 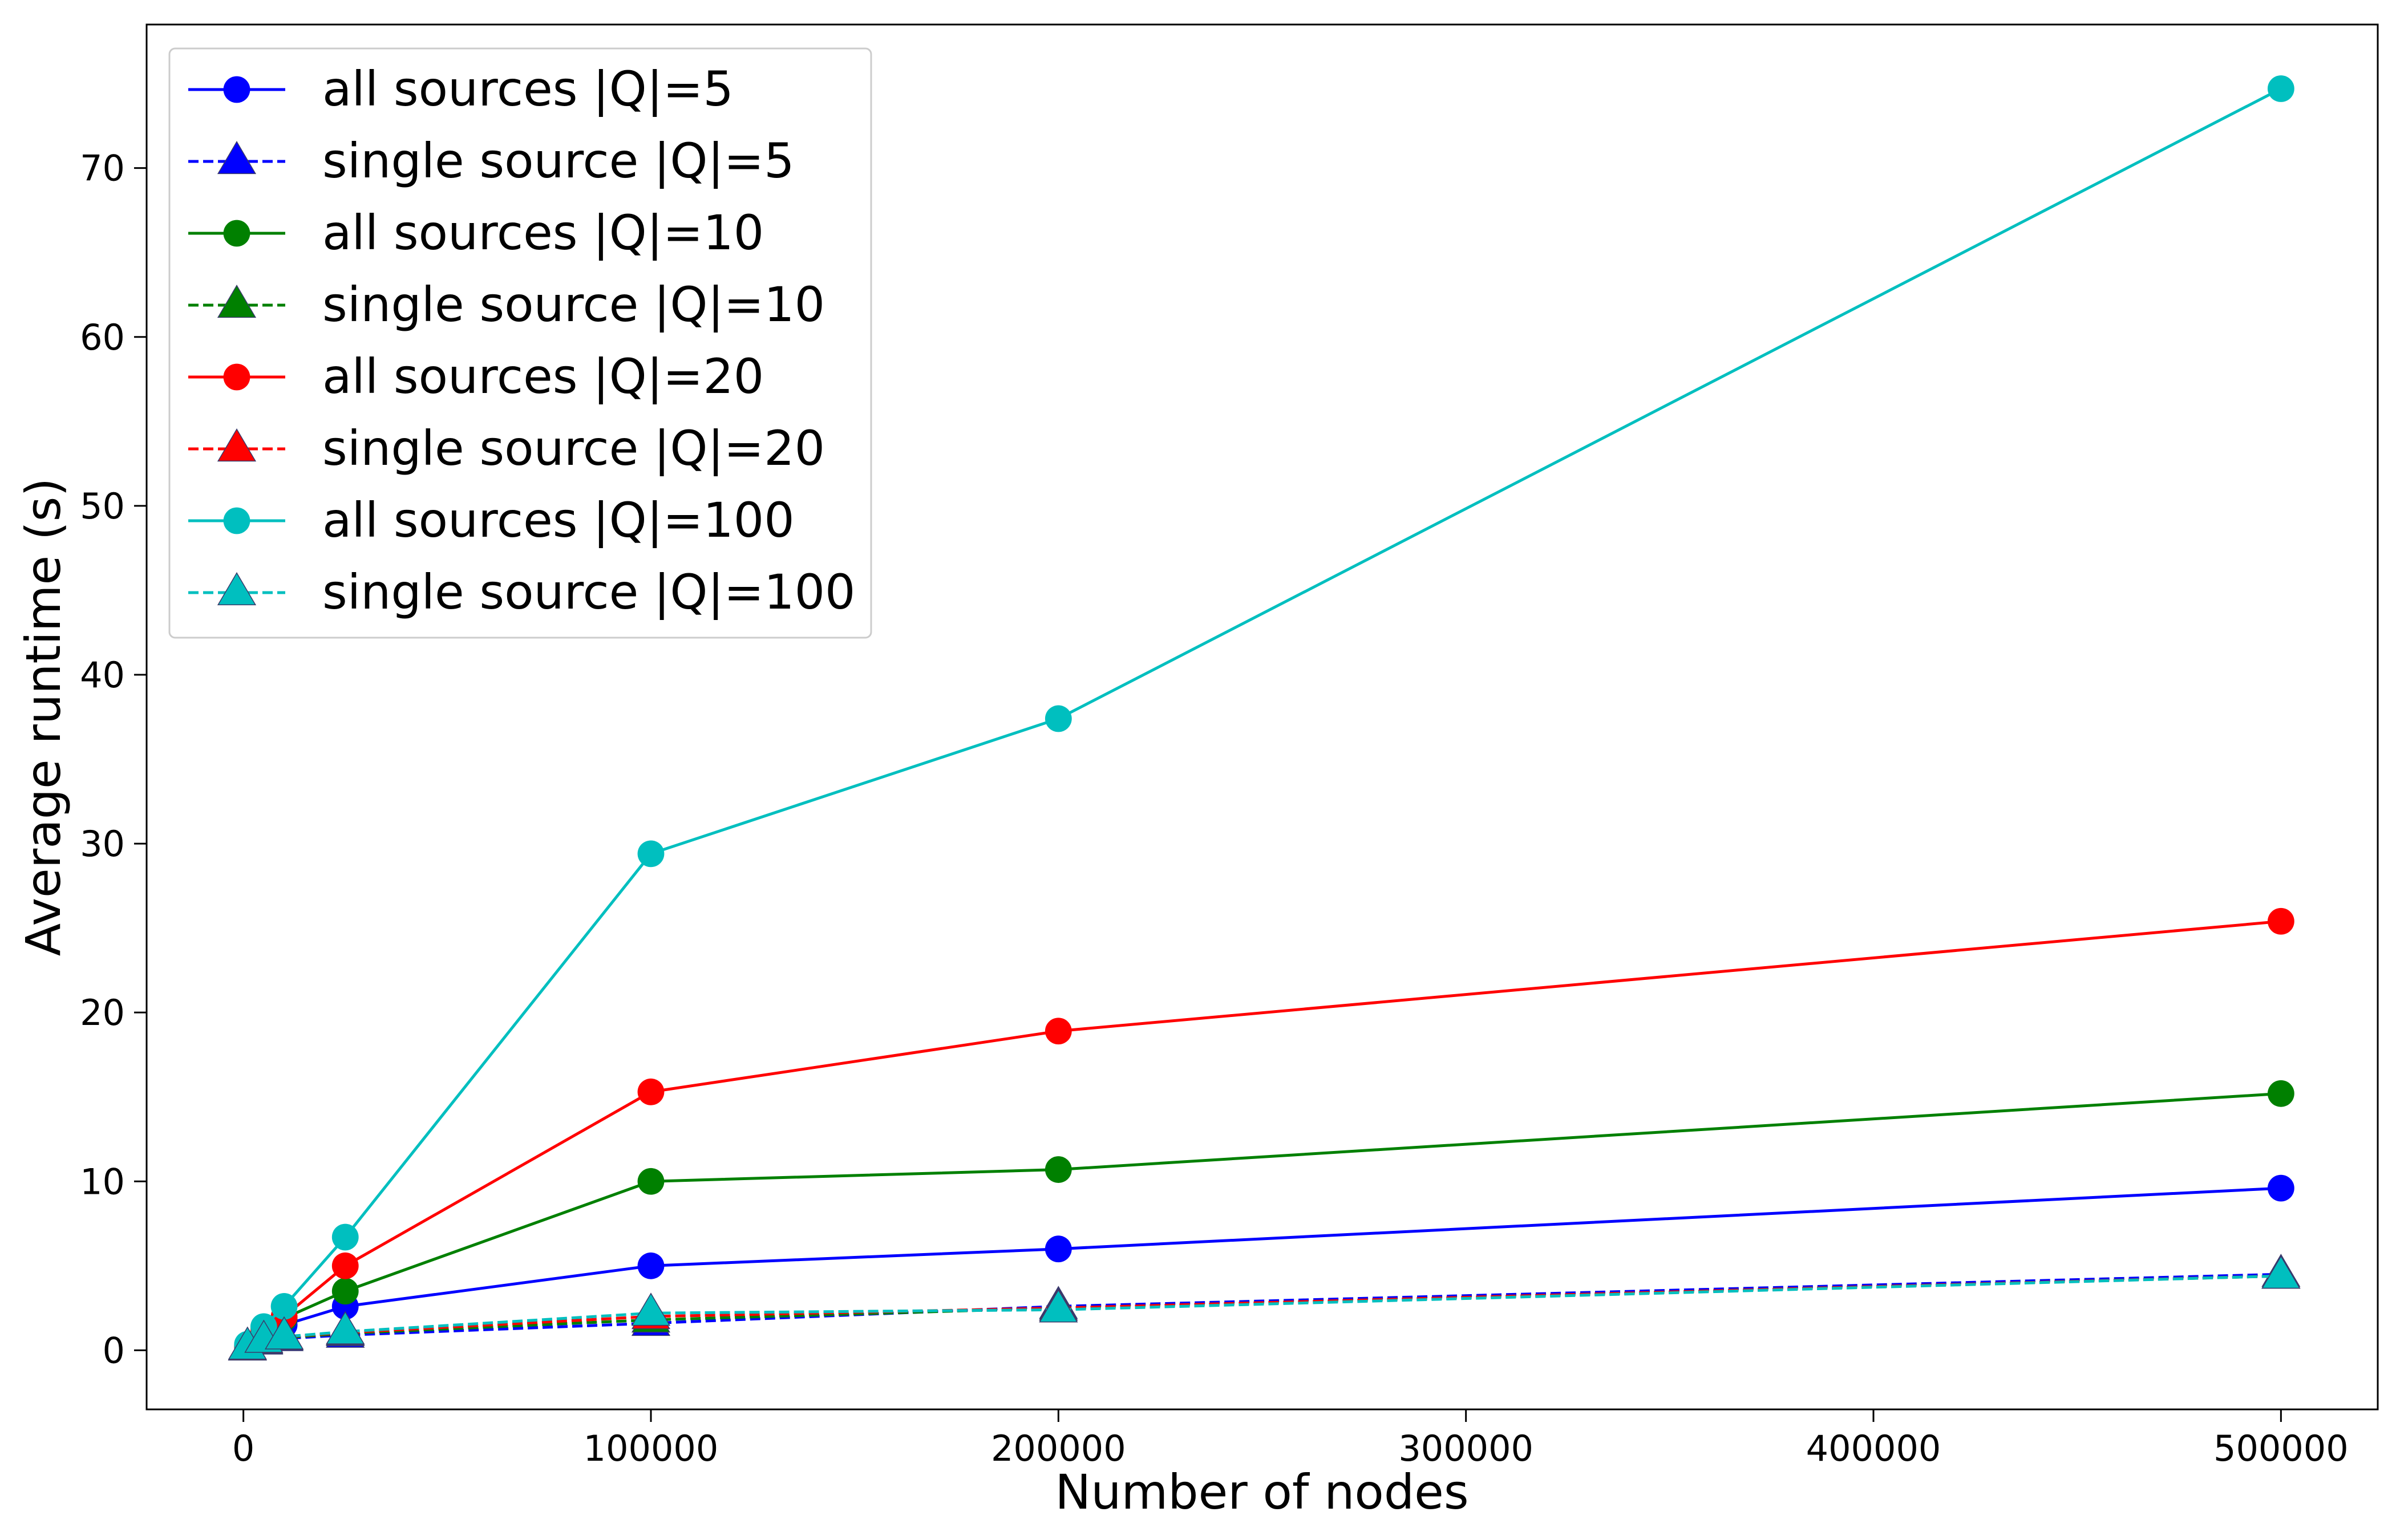 What do you see at coordinates (1261, 1492) in the screenshot?
I see `x-axis-label: Number of nodes` at bounding box center [1261, 1492].